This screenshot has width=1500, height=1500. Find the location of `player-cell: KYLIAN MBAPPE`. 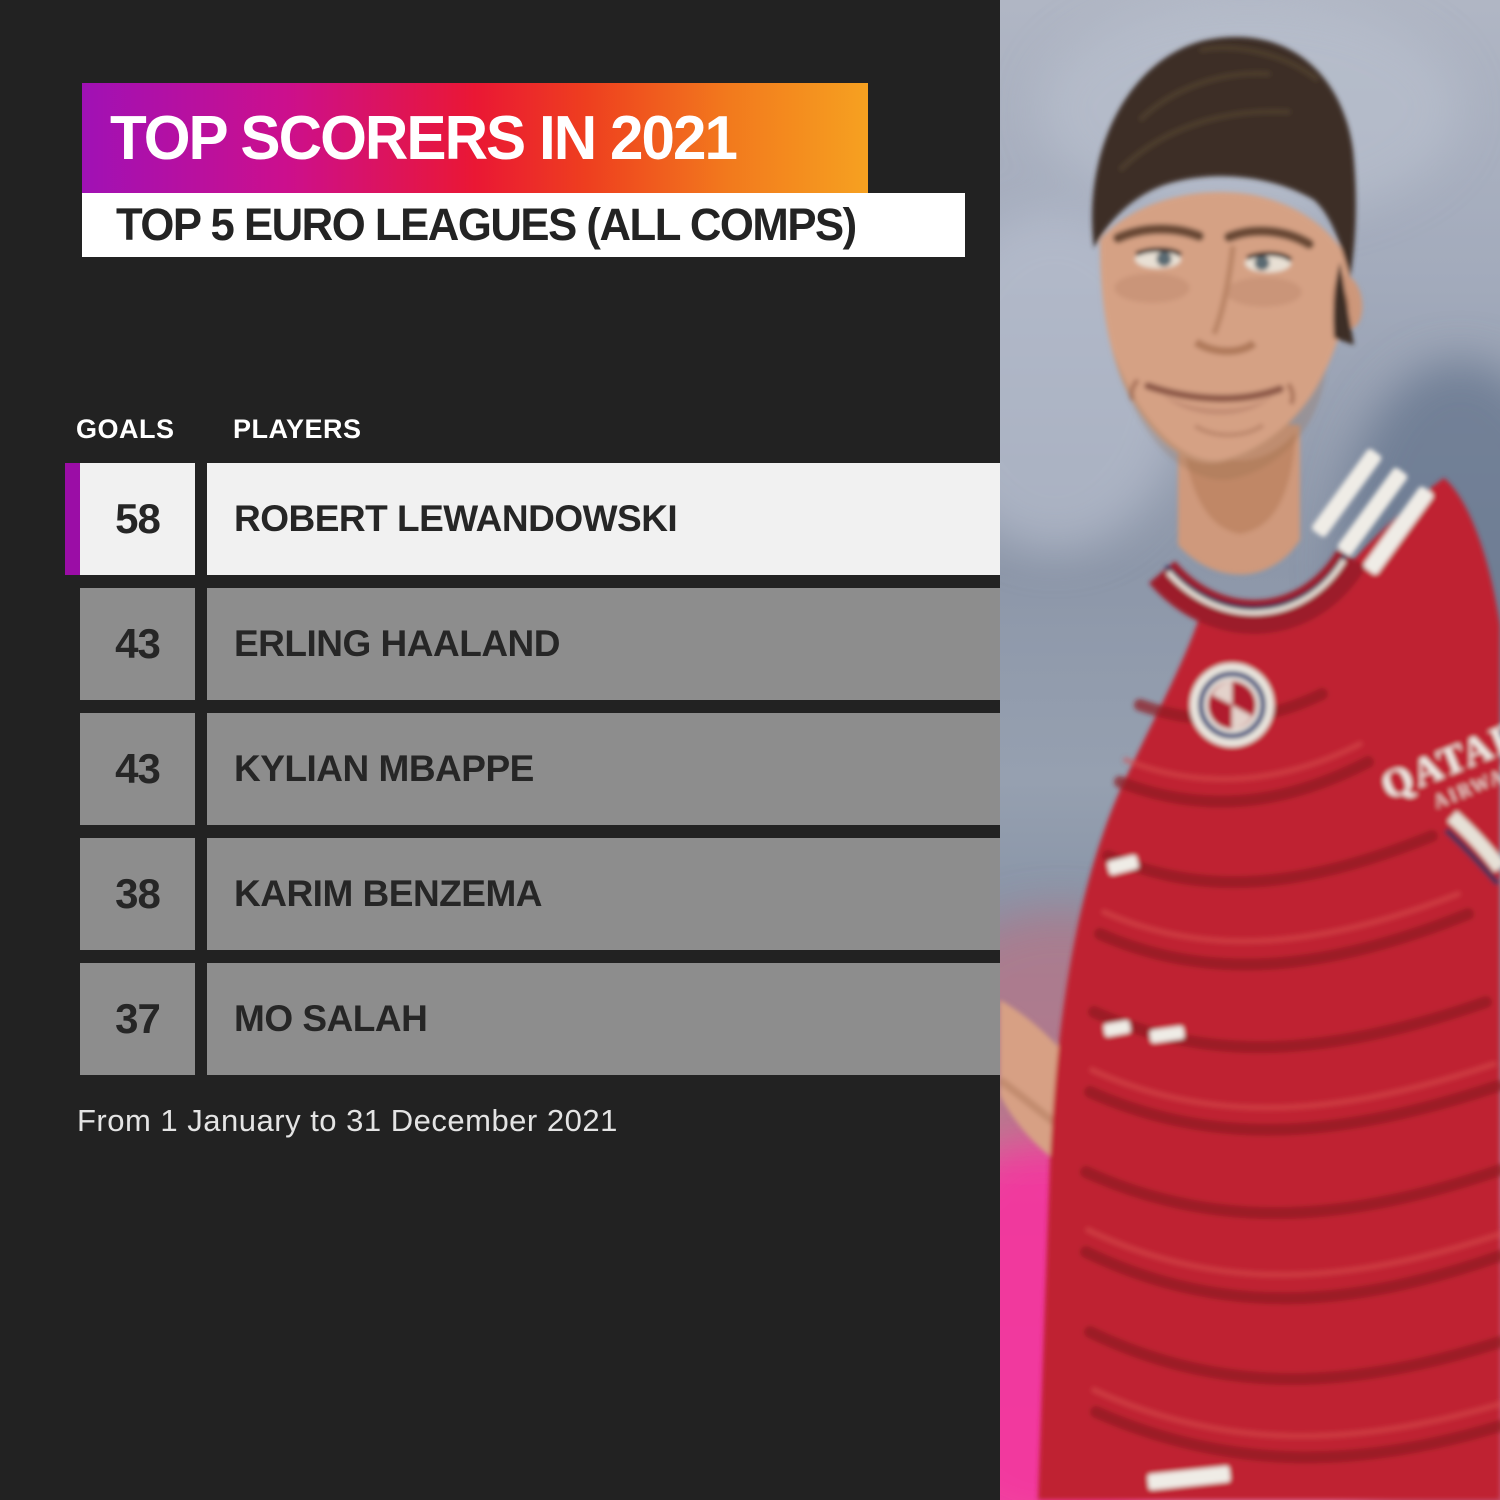

player-cell: KYLIAN MBAPPE is located at coordinates (603, 769).